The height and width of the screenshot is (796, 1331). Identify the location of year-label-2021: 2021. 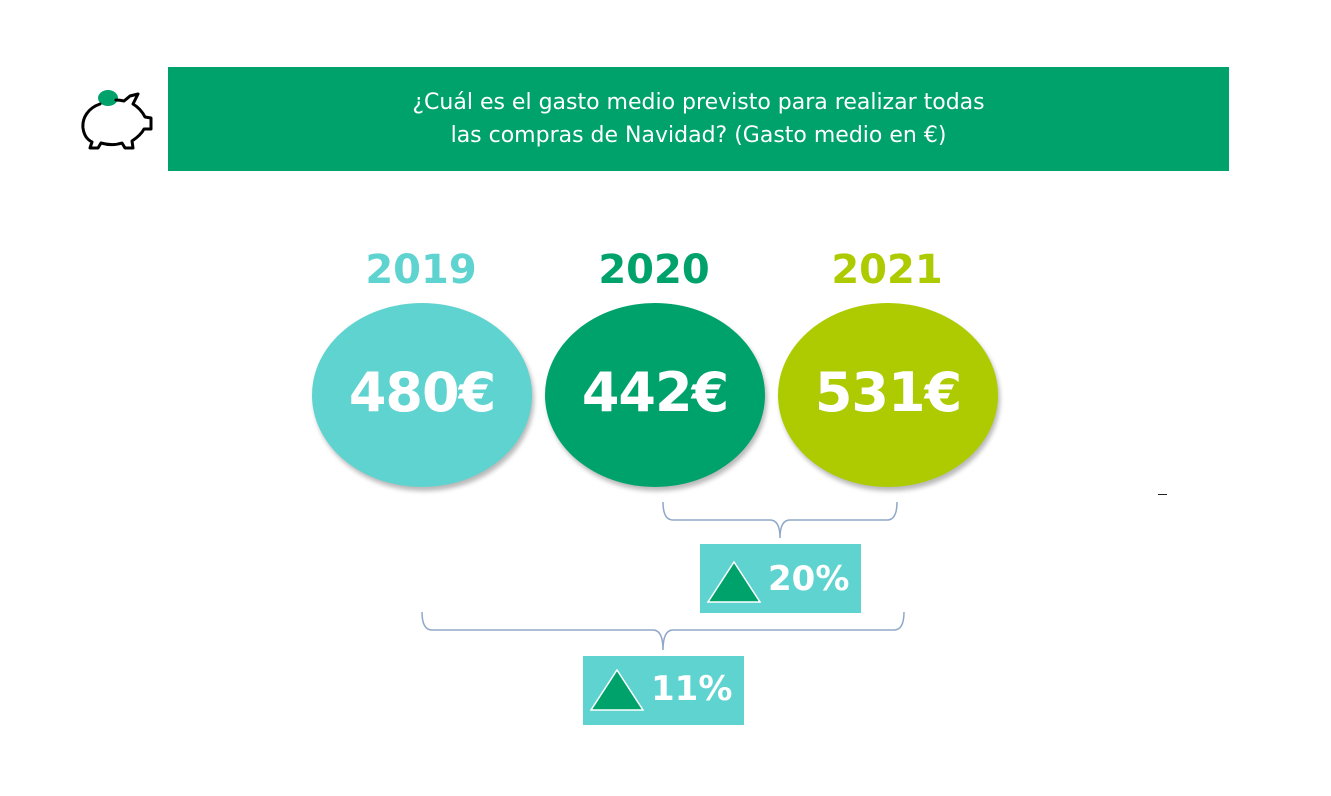
(887, 270).